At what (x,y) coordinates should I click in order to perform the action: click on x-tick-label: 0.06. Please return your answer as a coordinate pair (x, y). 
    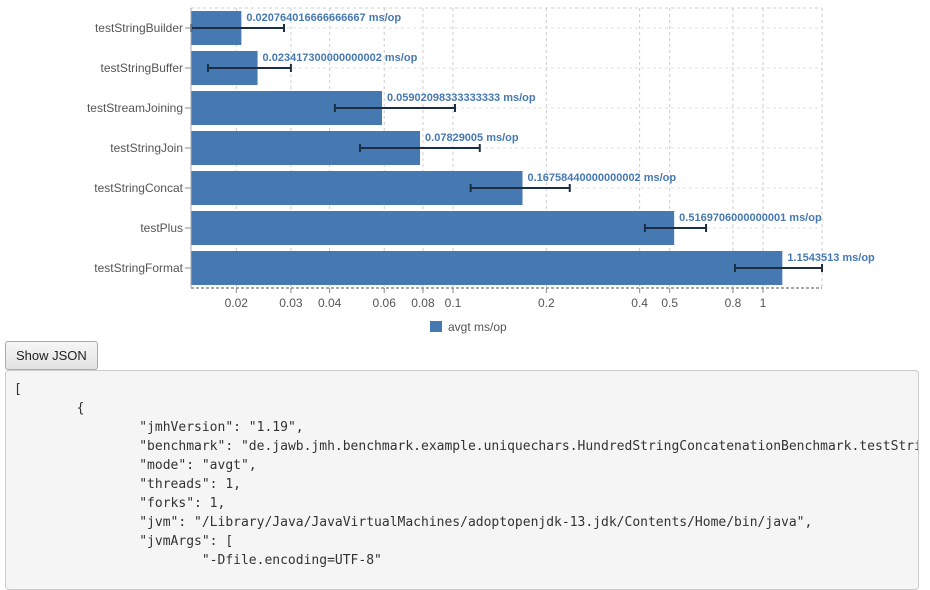
    Looking at the image, I should click on (385, 303).